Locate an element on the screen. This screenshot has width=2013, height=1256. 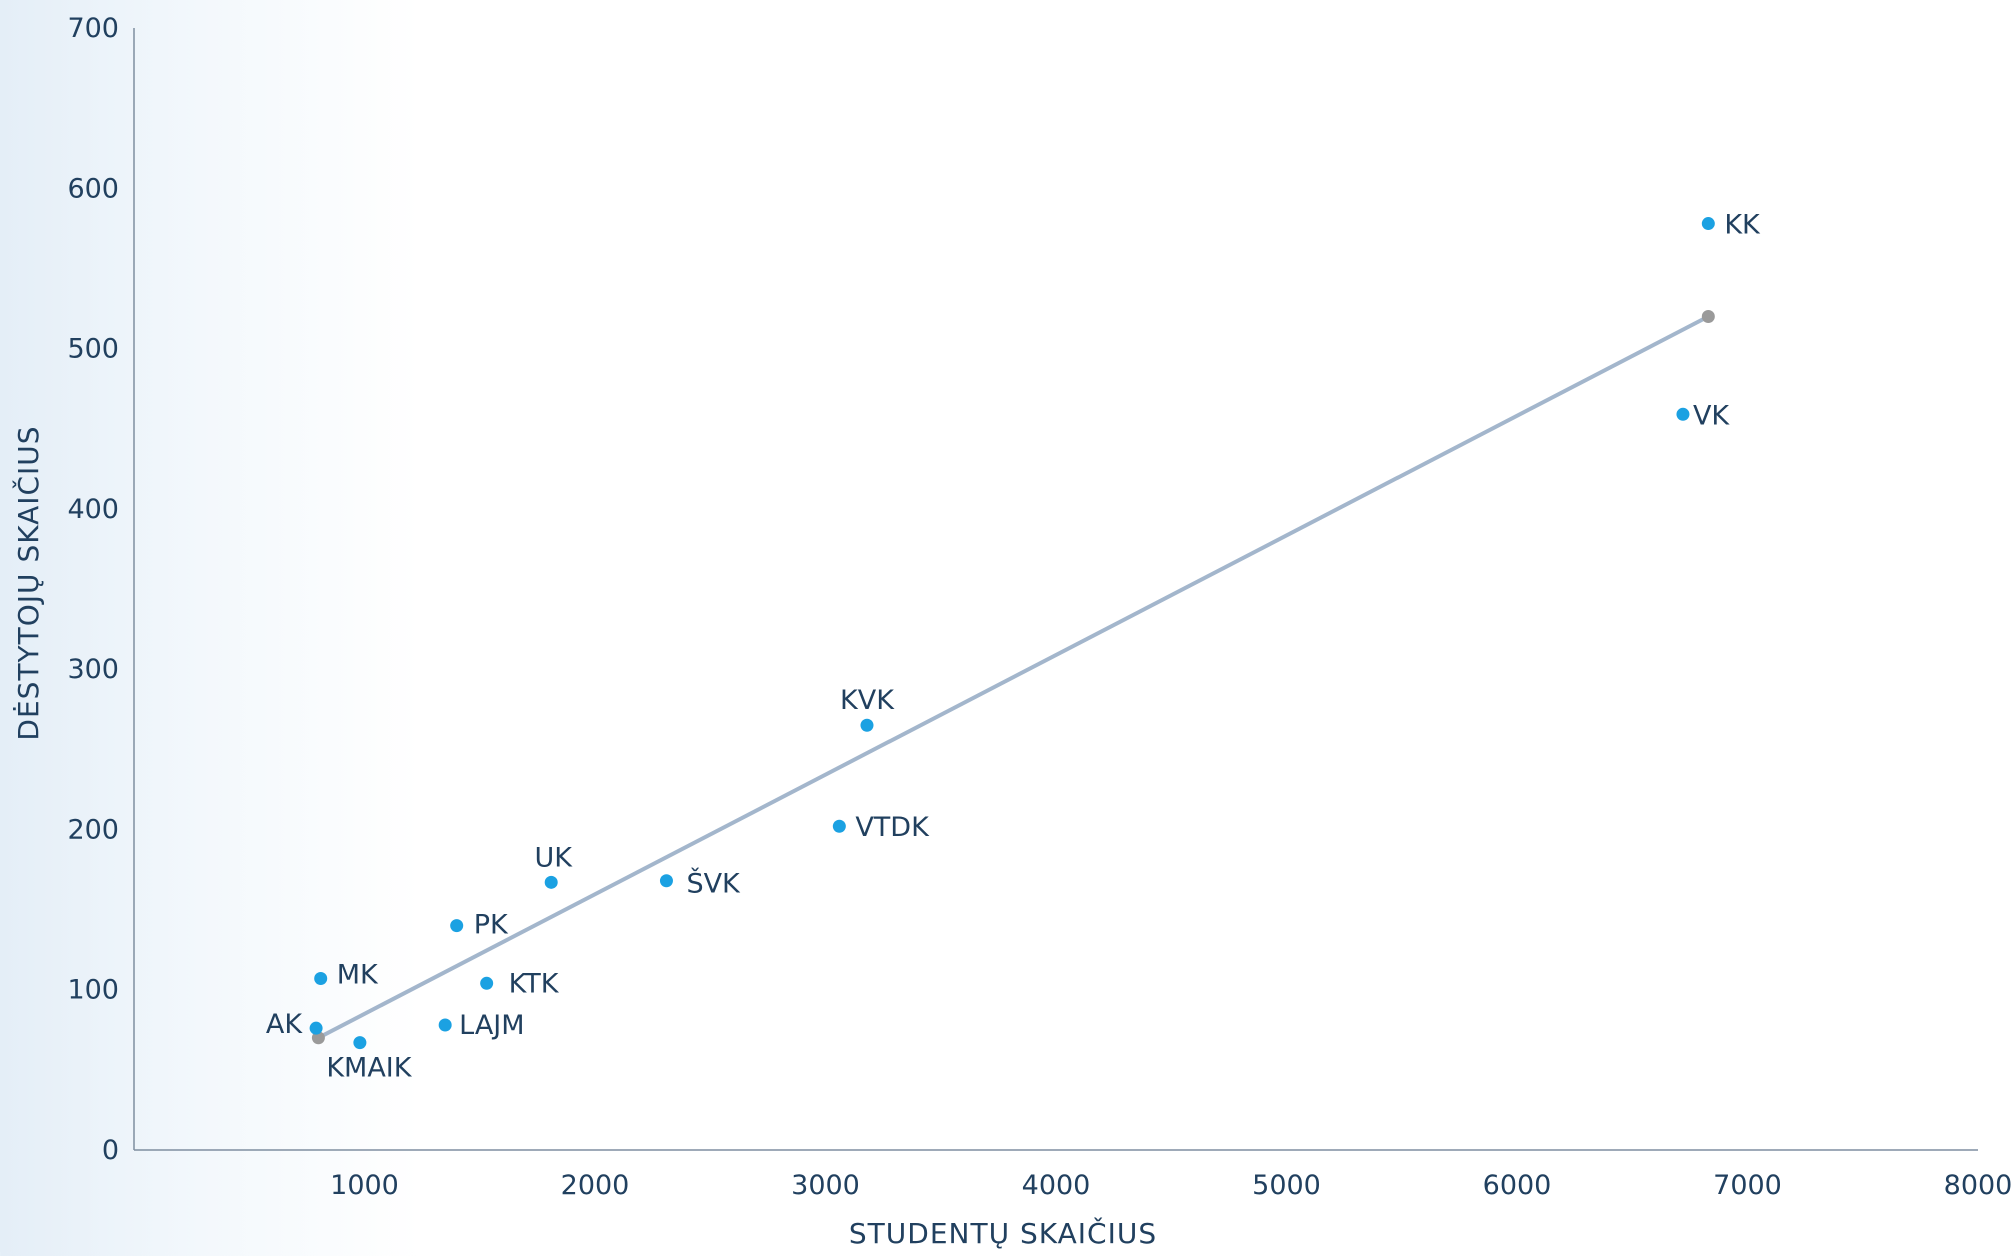
y-tick-label: 500 is located at coordinates (93, 349).